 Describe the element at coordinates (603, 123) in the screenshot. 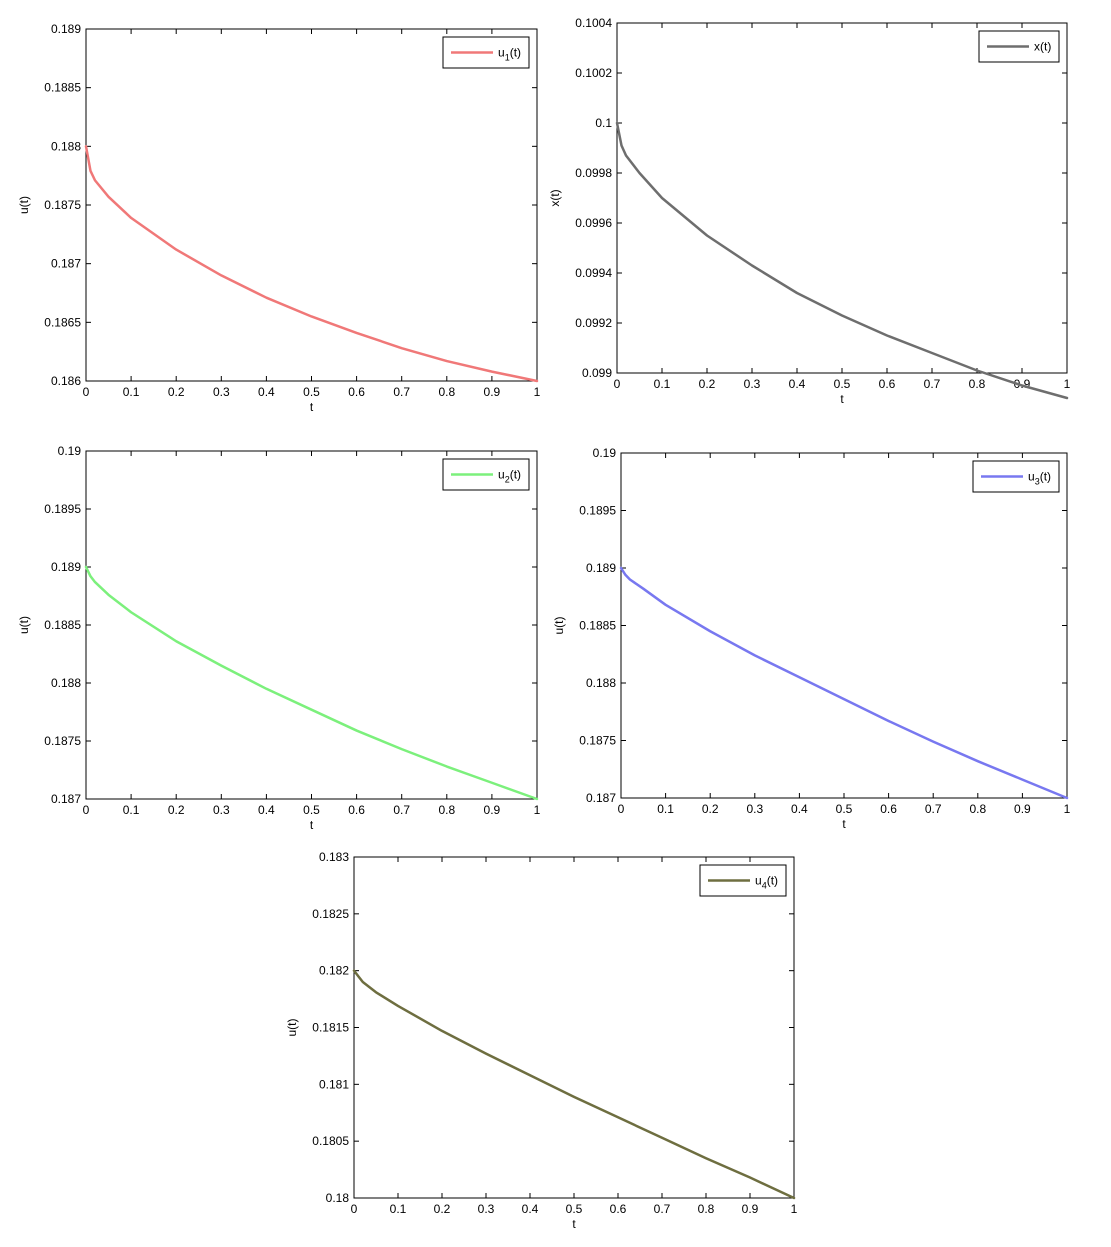

I see `y-tick-label: 0.1` at that location.